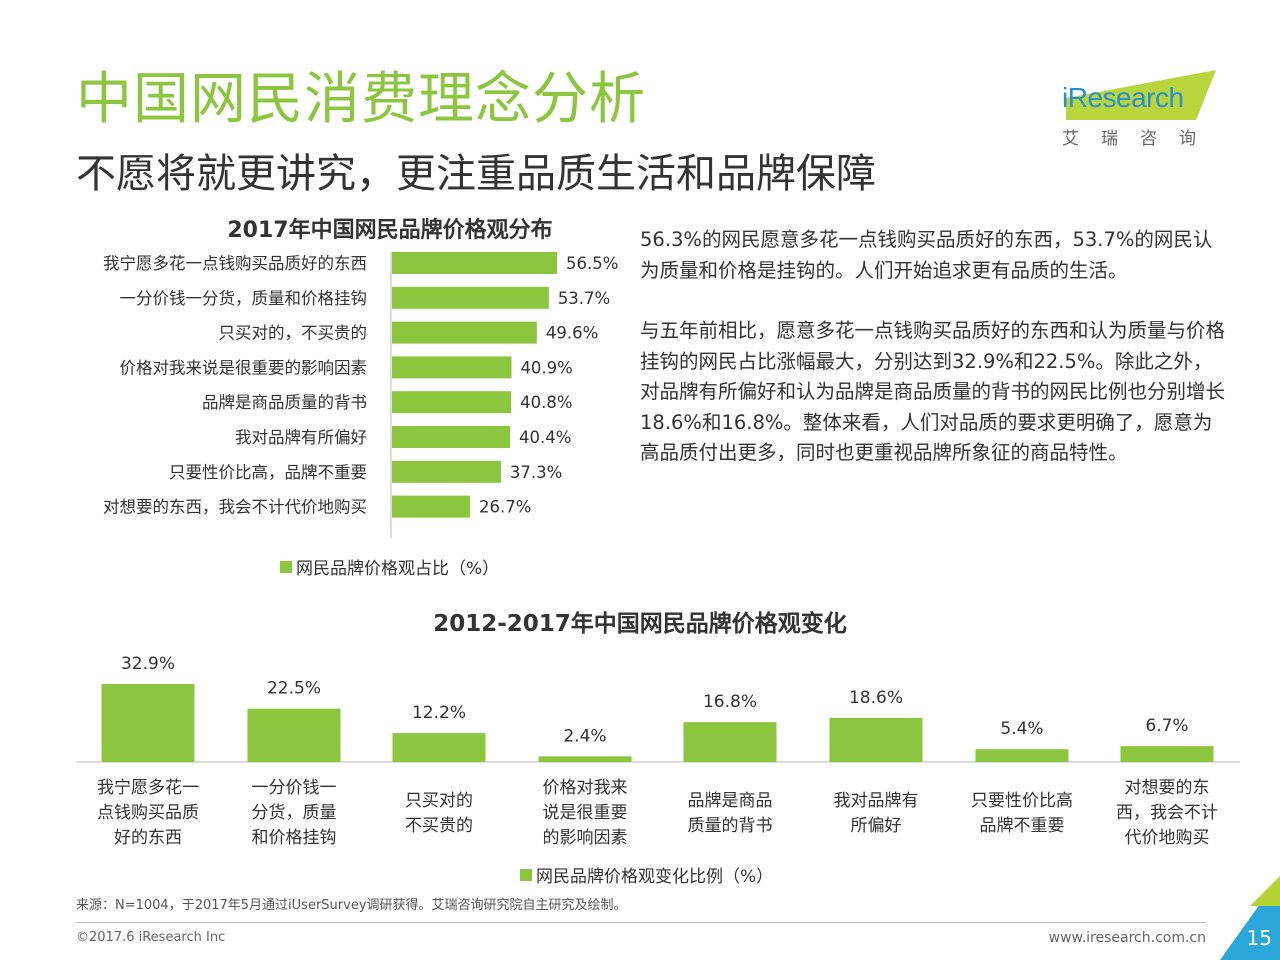 The width and height of the screenshot is (1280, 960). What do you see at coordinates (1167, 838) in the screenshot?
I see `chart2-category-label: 代价地购买` at bounding box center [1167, 838].